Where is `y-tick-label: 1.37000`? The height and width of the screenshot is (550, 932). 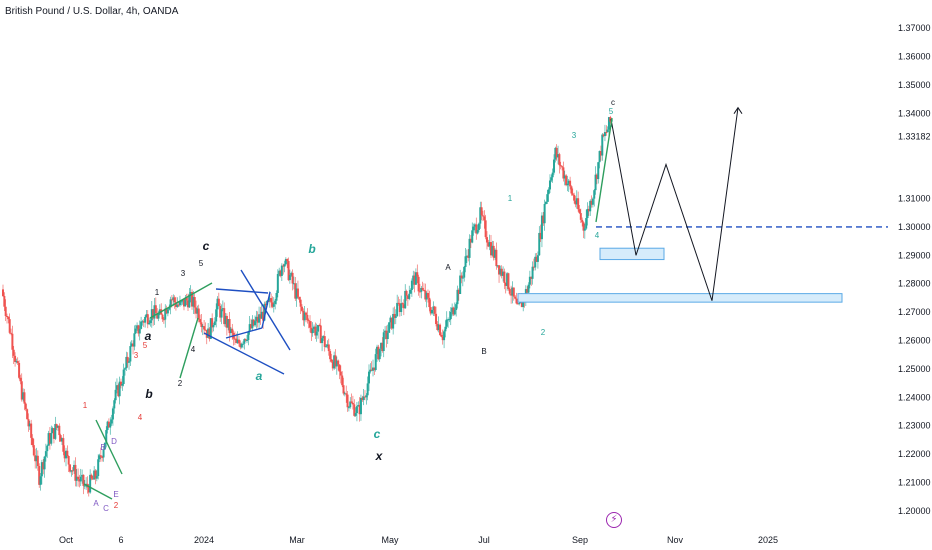 y-tick-label: 1.37000 is located at coordinates (914, 28).